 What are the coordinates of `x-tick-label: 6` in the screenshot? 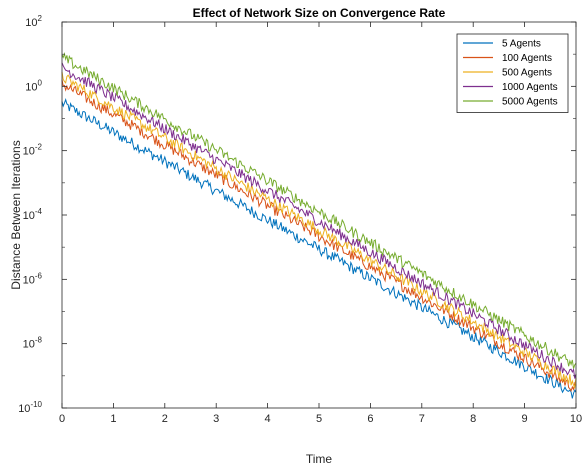 It's located at (370, 419).